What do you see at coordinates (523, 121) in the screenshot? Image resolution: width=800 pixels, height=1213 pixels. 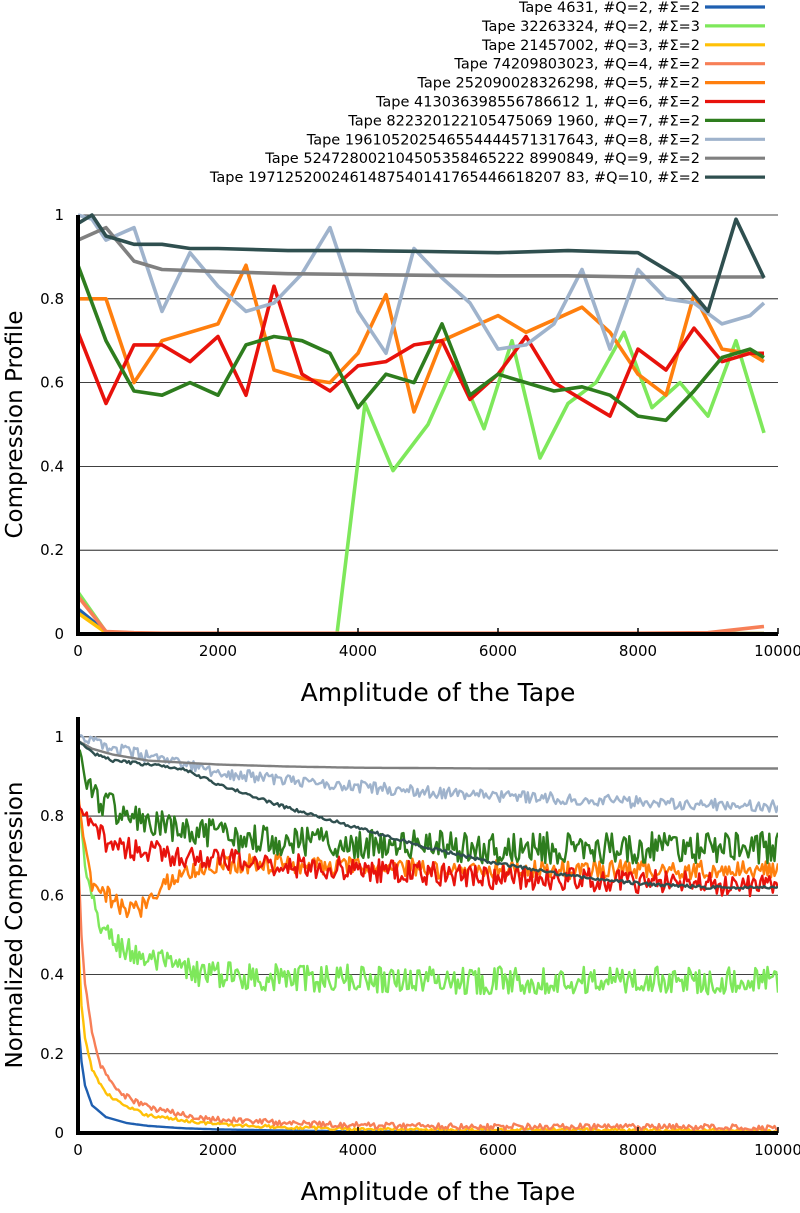 I see `legend-label: Tape 822320122105475069 1960, #Q=7, #Σ=2` at bounding box center [523, 121].